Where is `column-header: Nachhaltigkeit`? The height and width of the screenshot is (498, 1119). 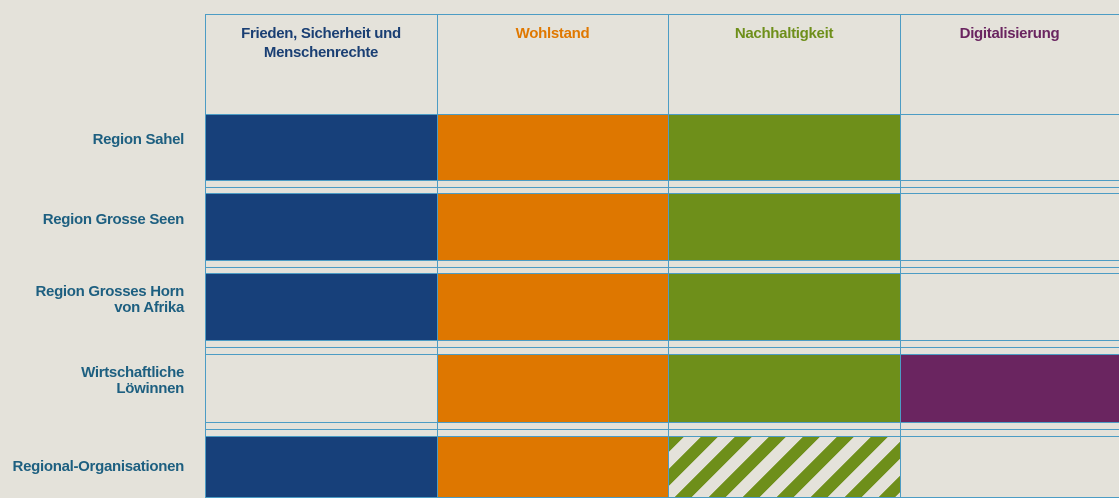
column-header: Nachhaltigkeit is located at coordinates (784, 33).